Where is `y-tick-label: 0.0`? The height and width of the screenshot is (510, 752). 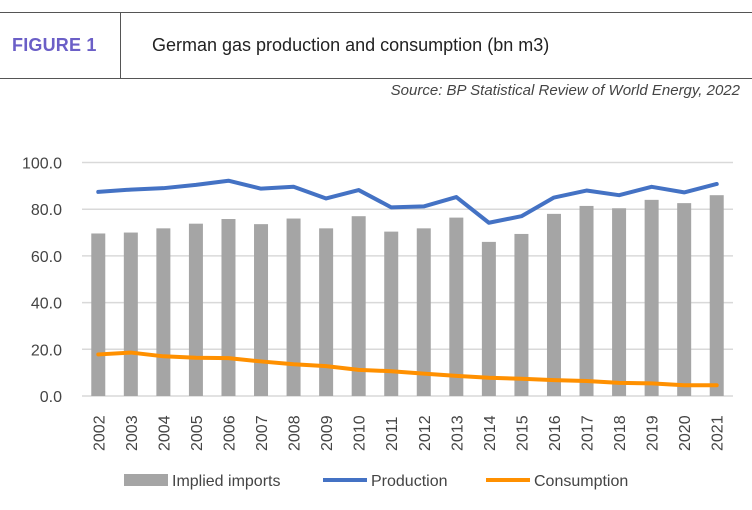
y-tick-label: 0.0 is located at coordinates (51, 397).